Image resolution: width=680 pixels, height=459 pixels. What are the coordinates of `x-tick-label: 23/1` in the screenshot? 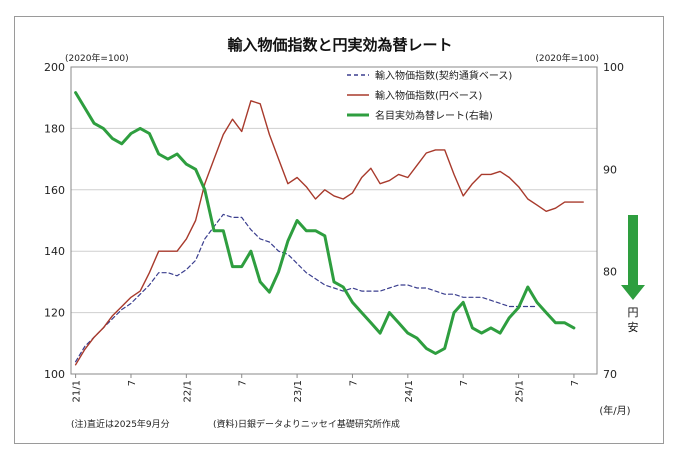 It's located at (298, 391).